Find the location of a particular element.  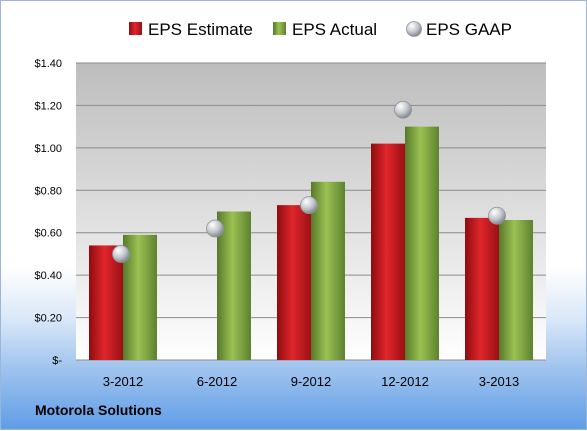

legend-label: EPS Actual is located at coordinates (334, 29).